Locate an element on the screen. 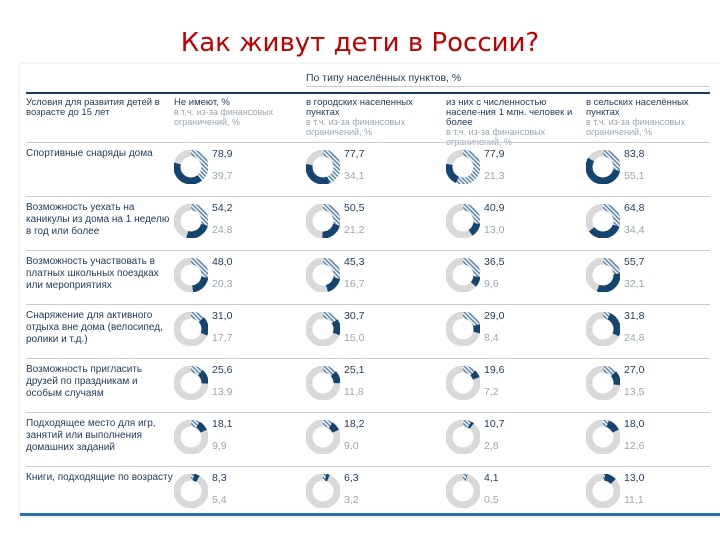 The height and width of the screenshot is (540, 720). sub-value-label: 13,0 is located at coordinates (494, 230).